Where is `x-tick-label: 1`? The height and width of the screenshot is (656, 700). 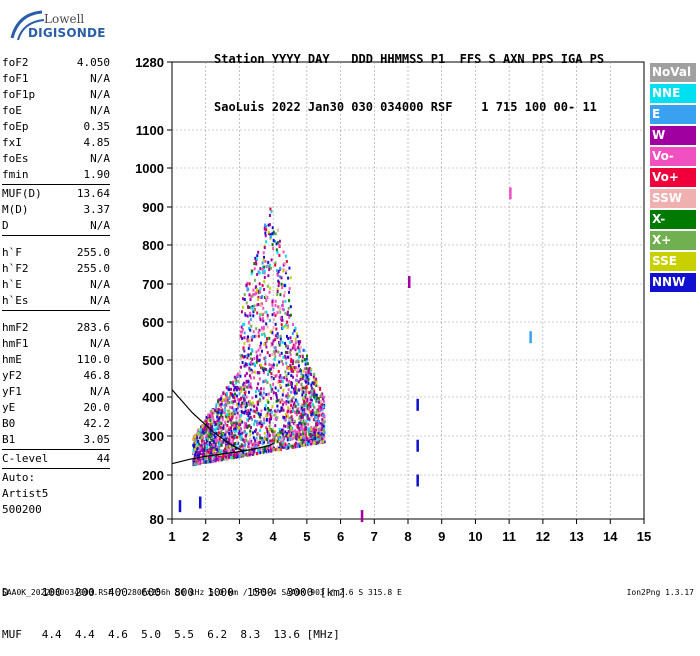 x-tick-label: 1 is located at coordinates (171, 536).